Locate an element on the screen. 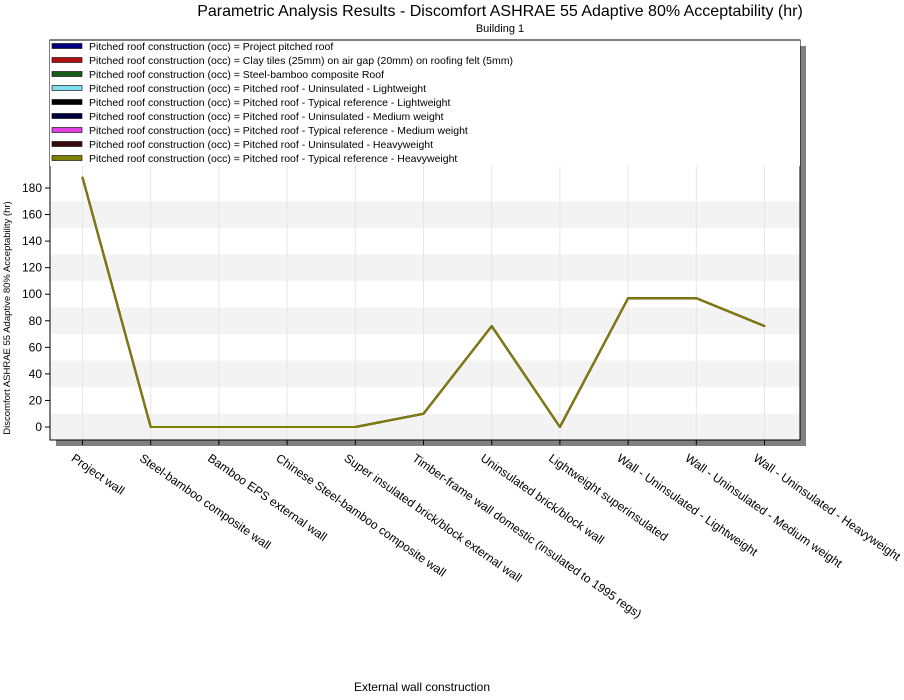 The image size is (904, 700). y-tick-label: 80 is located at coordinates (36, 321).